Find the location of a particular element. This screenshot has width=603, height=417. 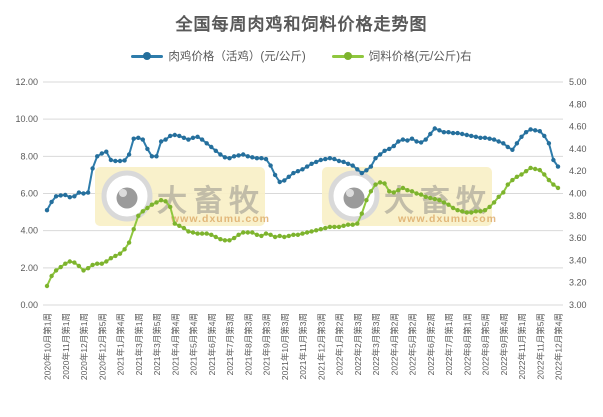

svg-text: 2.00 is located at coordinates (29, 268).